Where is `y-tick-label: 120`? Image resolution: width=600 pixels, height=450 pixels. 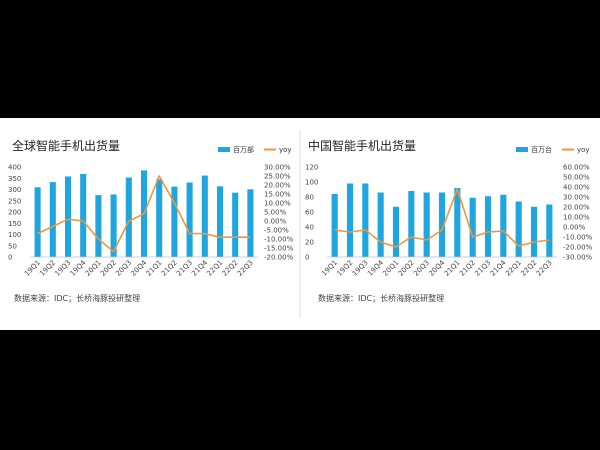 y-tick-label: 120 is located at coordinates (311, 168).